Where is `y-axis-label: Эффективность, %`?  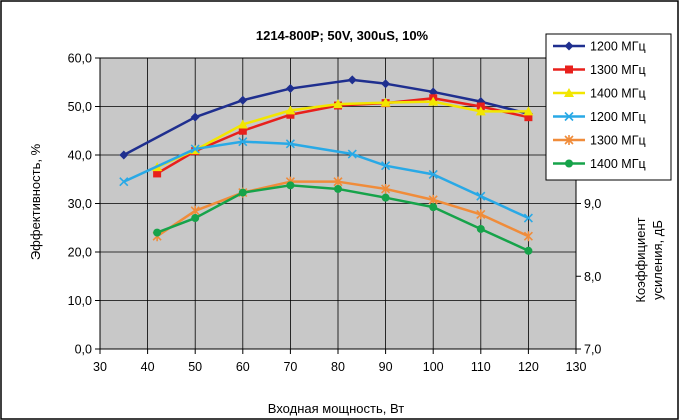
y-axis-label: Эффективность, % is located at coordinates (35, 201).